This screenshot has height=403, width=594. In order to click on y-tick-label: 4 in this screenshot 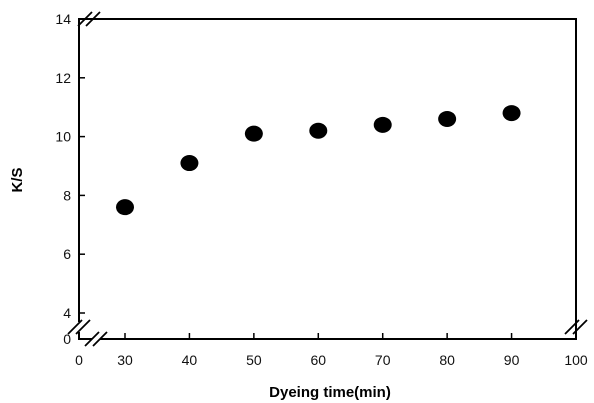, I will do `click(67, 313)`.